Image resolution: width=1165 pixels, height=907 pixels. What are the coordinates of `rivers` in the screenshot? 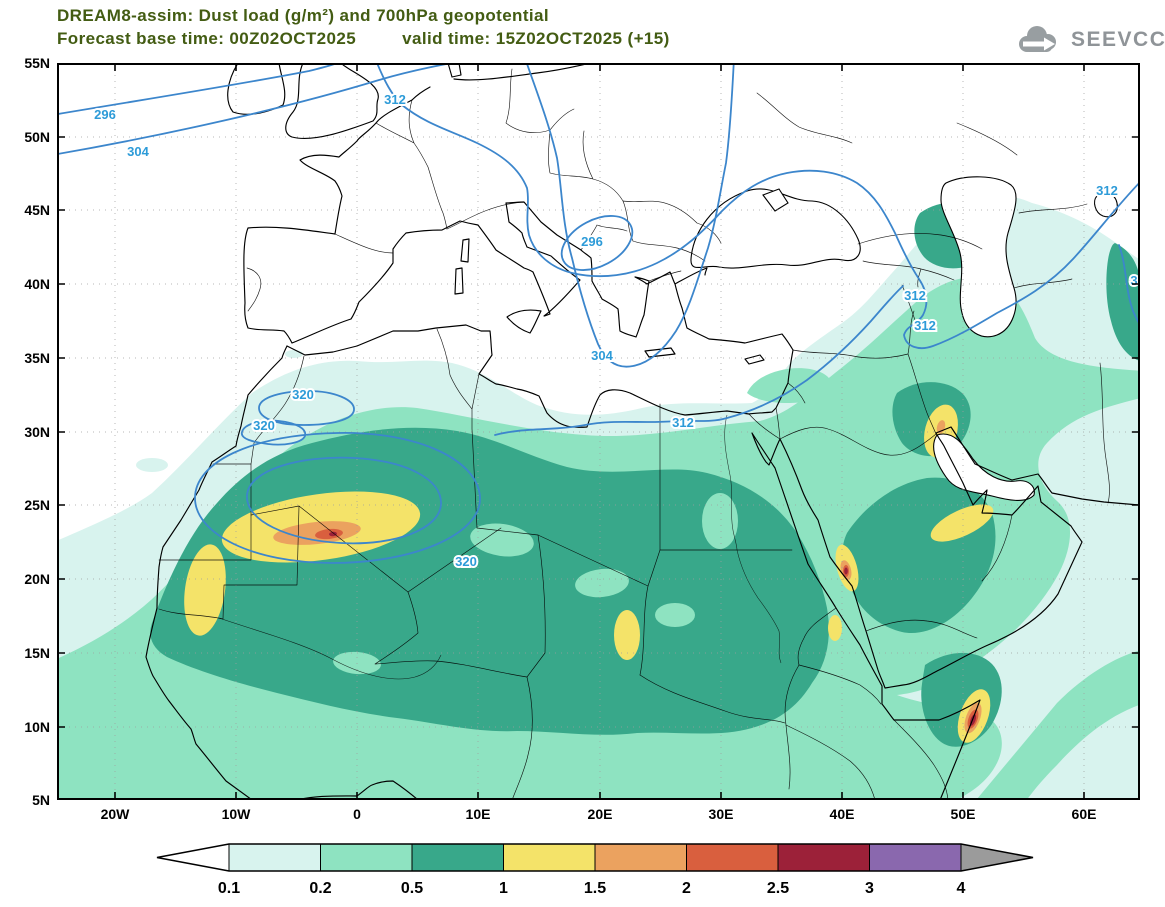 It's located at (500, 547).